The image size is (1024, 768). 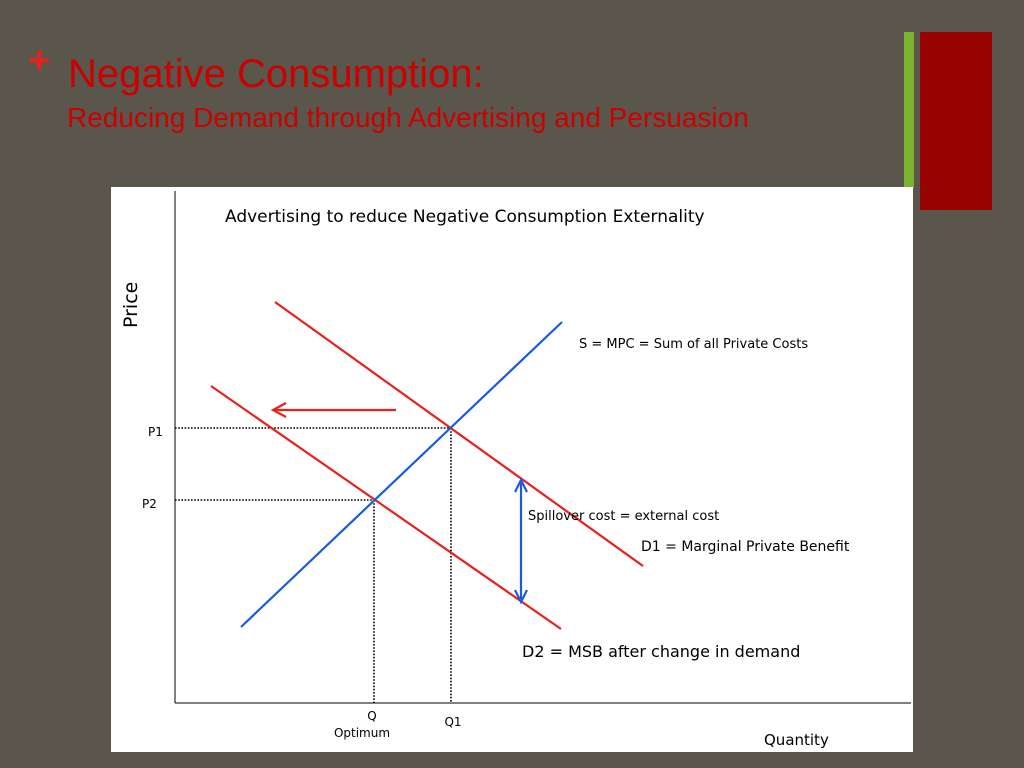 What do you see at coordinates (39, 61) in the screenshot?
I see `plus-icon: +` at bounding box center [39, 61].